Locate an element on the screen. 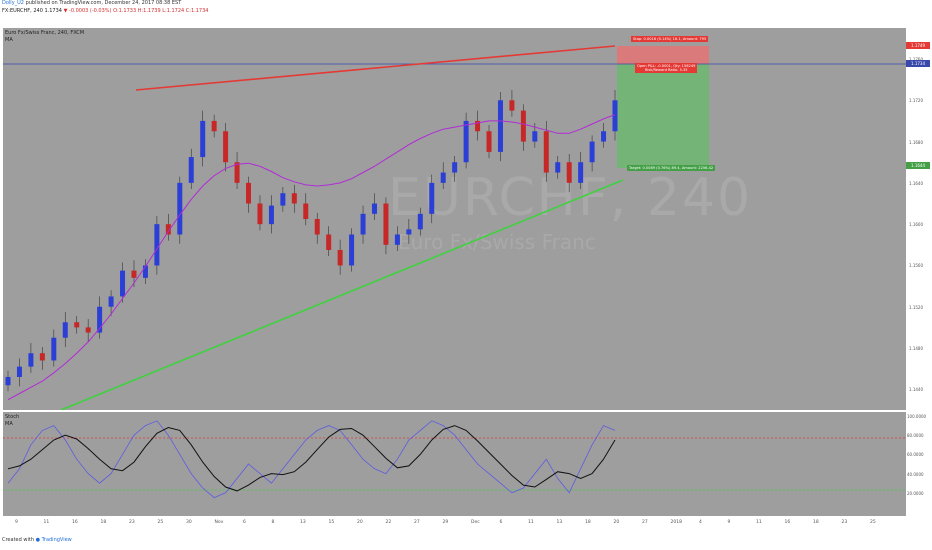 Image resolution: width=932 pixels, height=550 pixels. time-tick-label: 23 is located at coordinates (132, 522).